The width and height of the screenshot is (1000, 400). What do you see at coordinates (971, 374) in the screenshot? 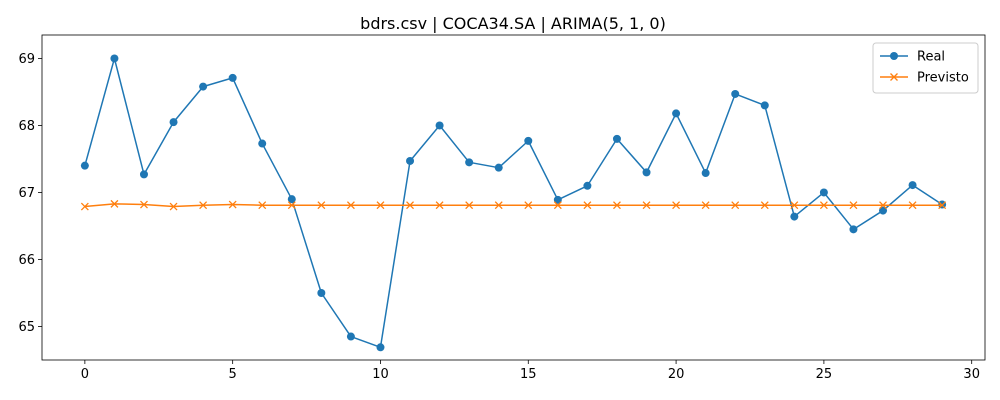
I see `x-tick-label: 30` at bounding box center [971, 374].